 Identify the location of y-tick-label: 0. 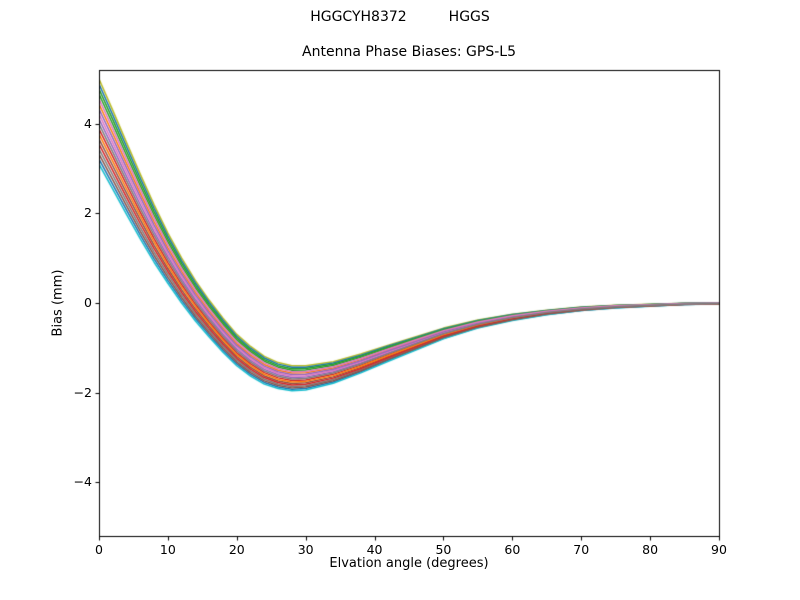
(88, 302).